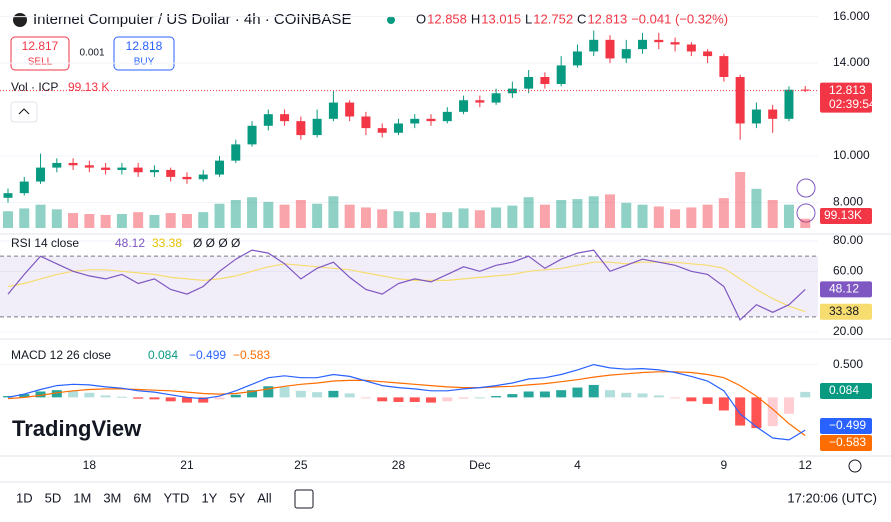 The width and height of the screenshot is (891, 522). I want to click on range-button: 1D, so click(24, 497).